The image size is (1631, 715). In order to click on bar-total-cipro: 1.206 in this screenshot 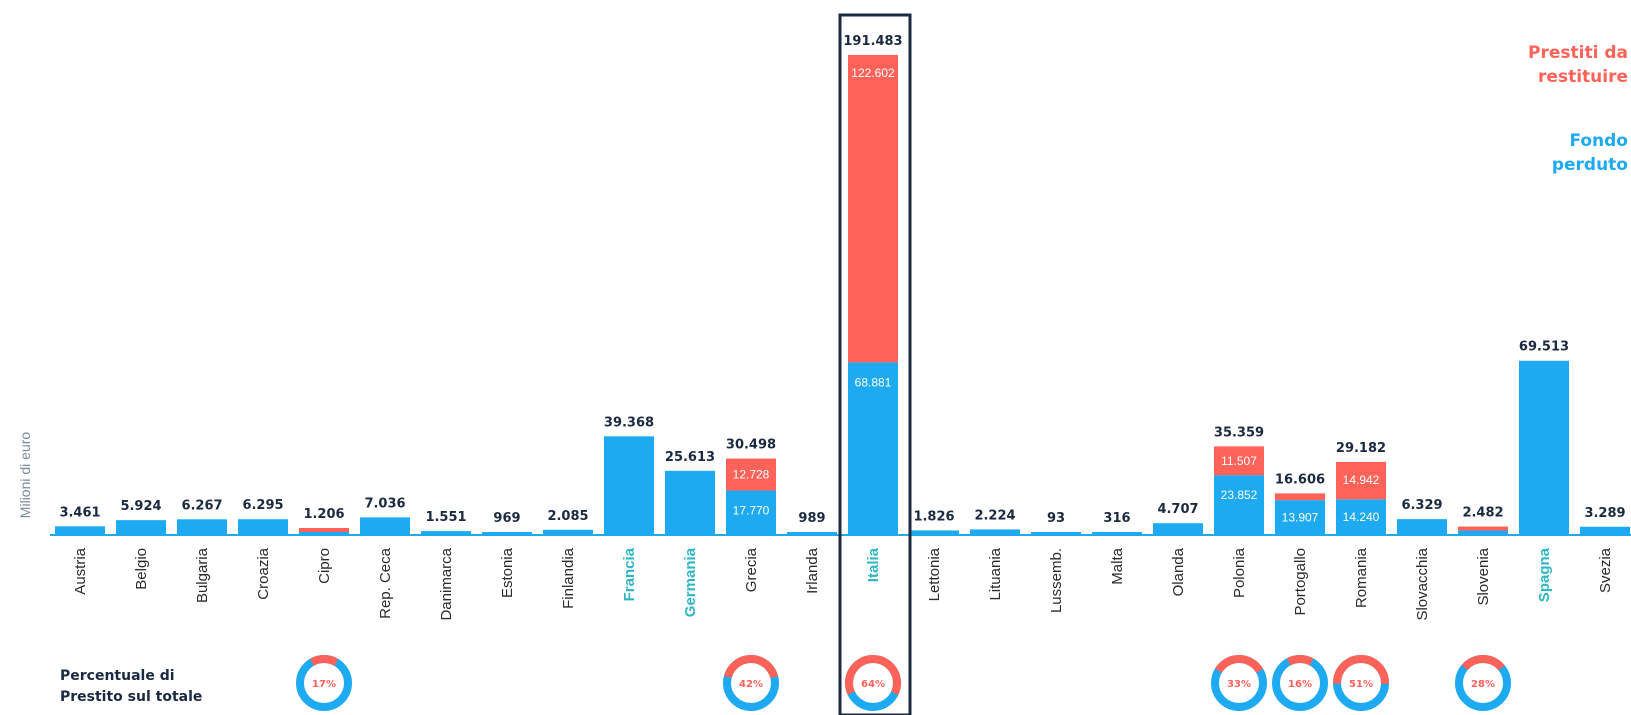, I will do `click(323, 514)`.